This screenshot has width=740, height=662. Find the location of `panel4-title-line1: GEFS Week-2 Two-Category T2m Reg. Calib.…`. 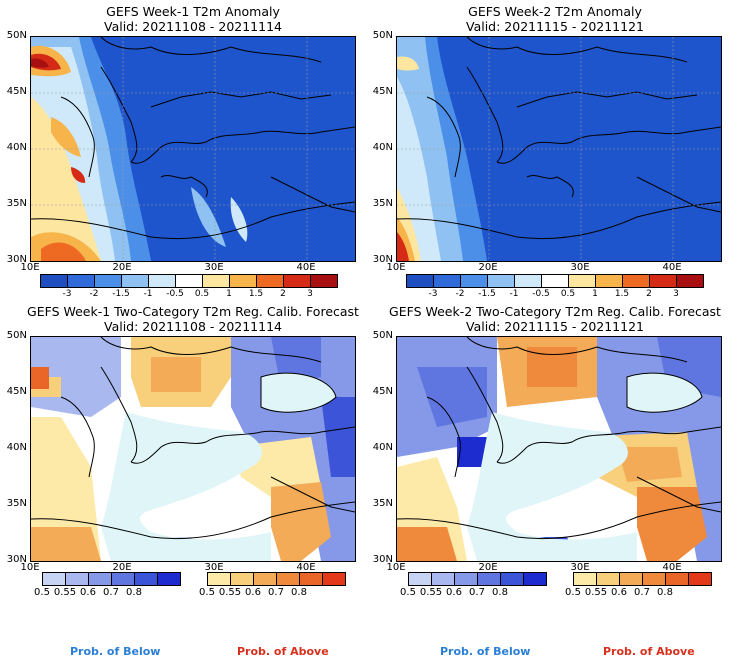

panel4-title-line1: GEFS Week-2 Two-Category T2m Reg. Calib.… is located at coordinates (555, 311).